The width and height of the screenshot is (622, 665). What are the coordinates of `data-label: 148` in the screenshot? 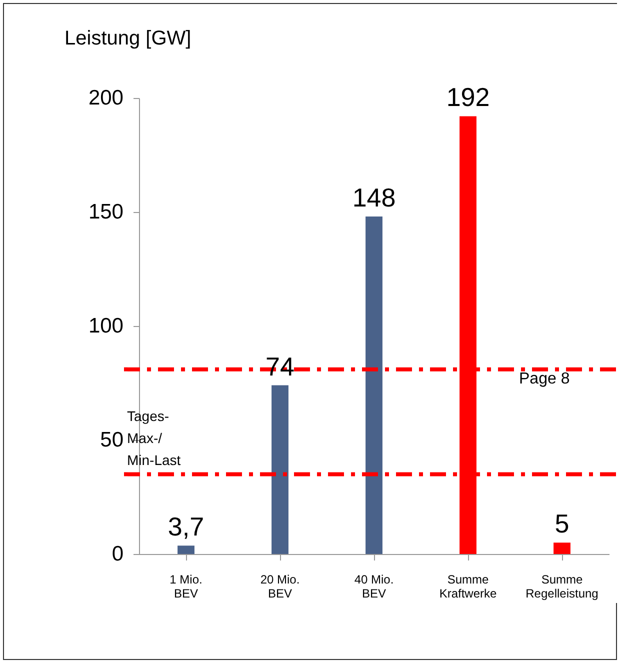 It's located at (374, 197).